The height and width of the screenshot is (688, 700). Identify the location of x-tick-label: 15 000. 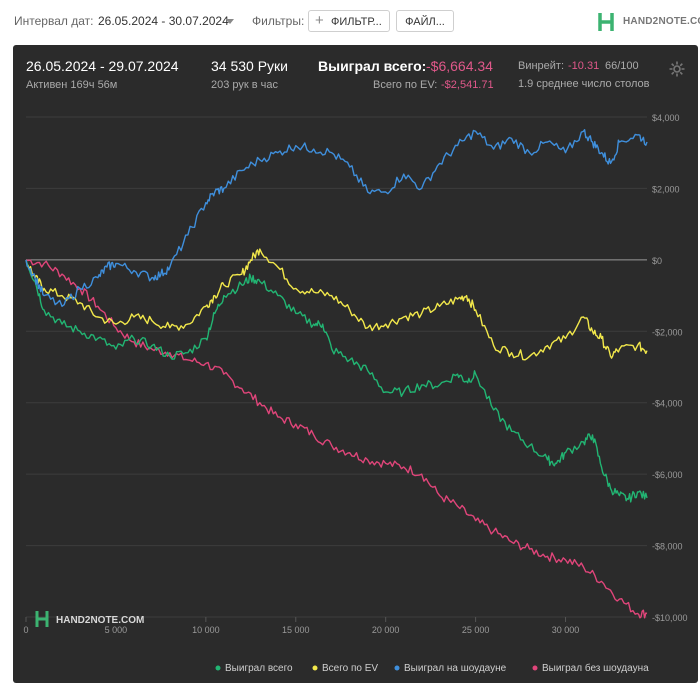
(296, 630).